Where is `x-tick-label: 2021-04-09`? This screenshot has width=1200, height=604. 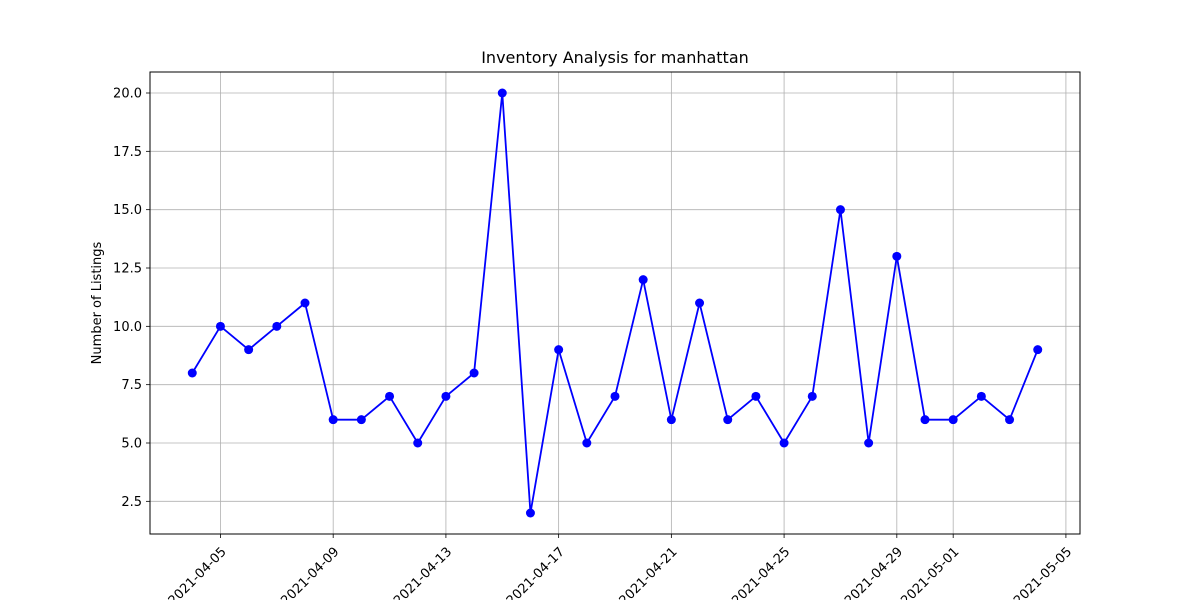
x-tick-label: 2021-04-09 is located at coordinates (310, 572).